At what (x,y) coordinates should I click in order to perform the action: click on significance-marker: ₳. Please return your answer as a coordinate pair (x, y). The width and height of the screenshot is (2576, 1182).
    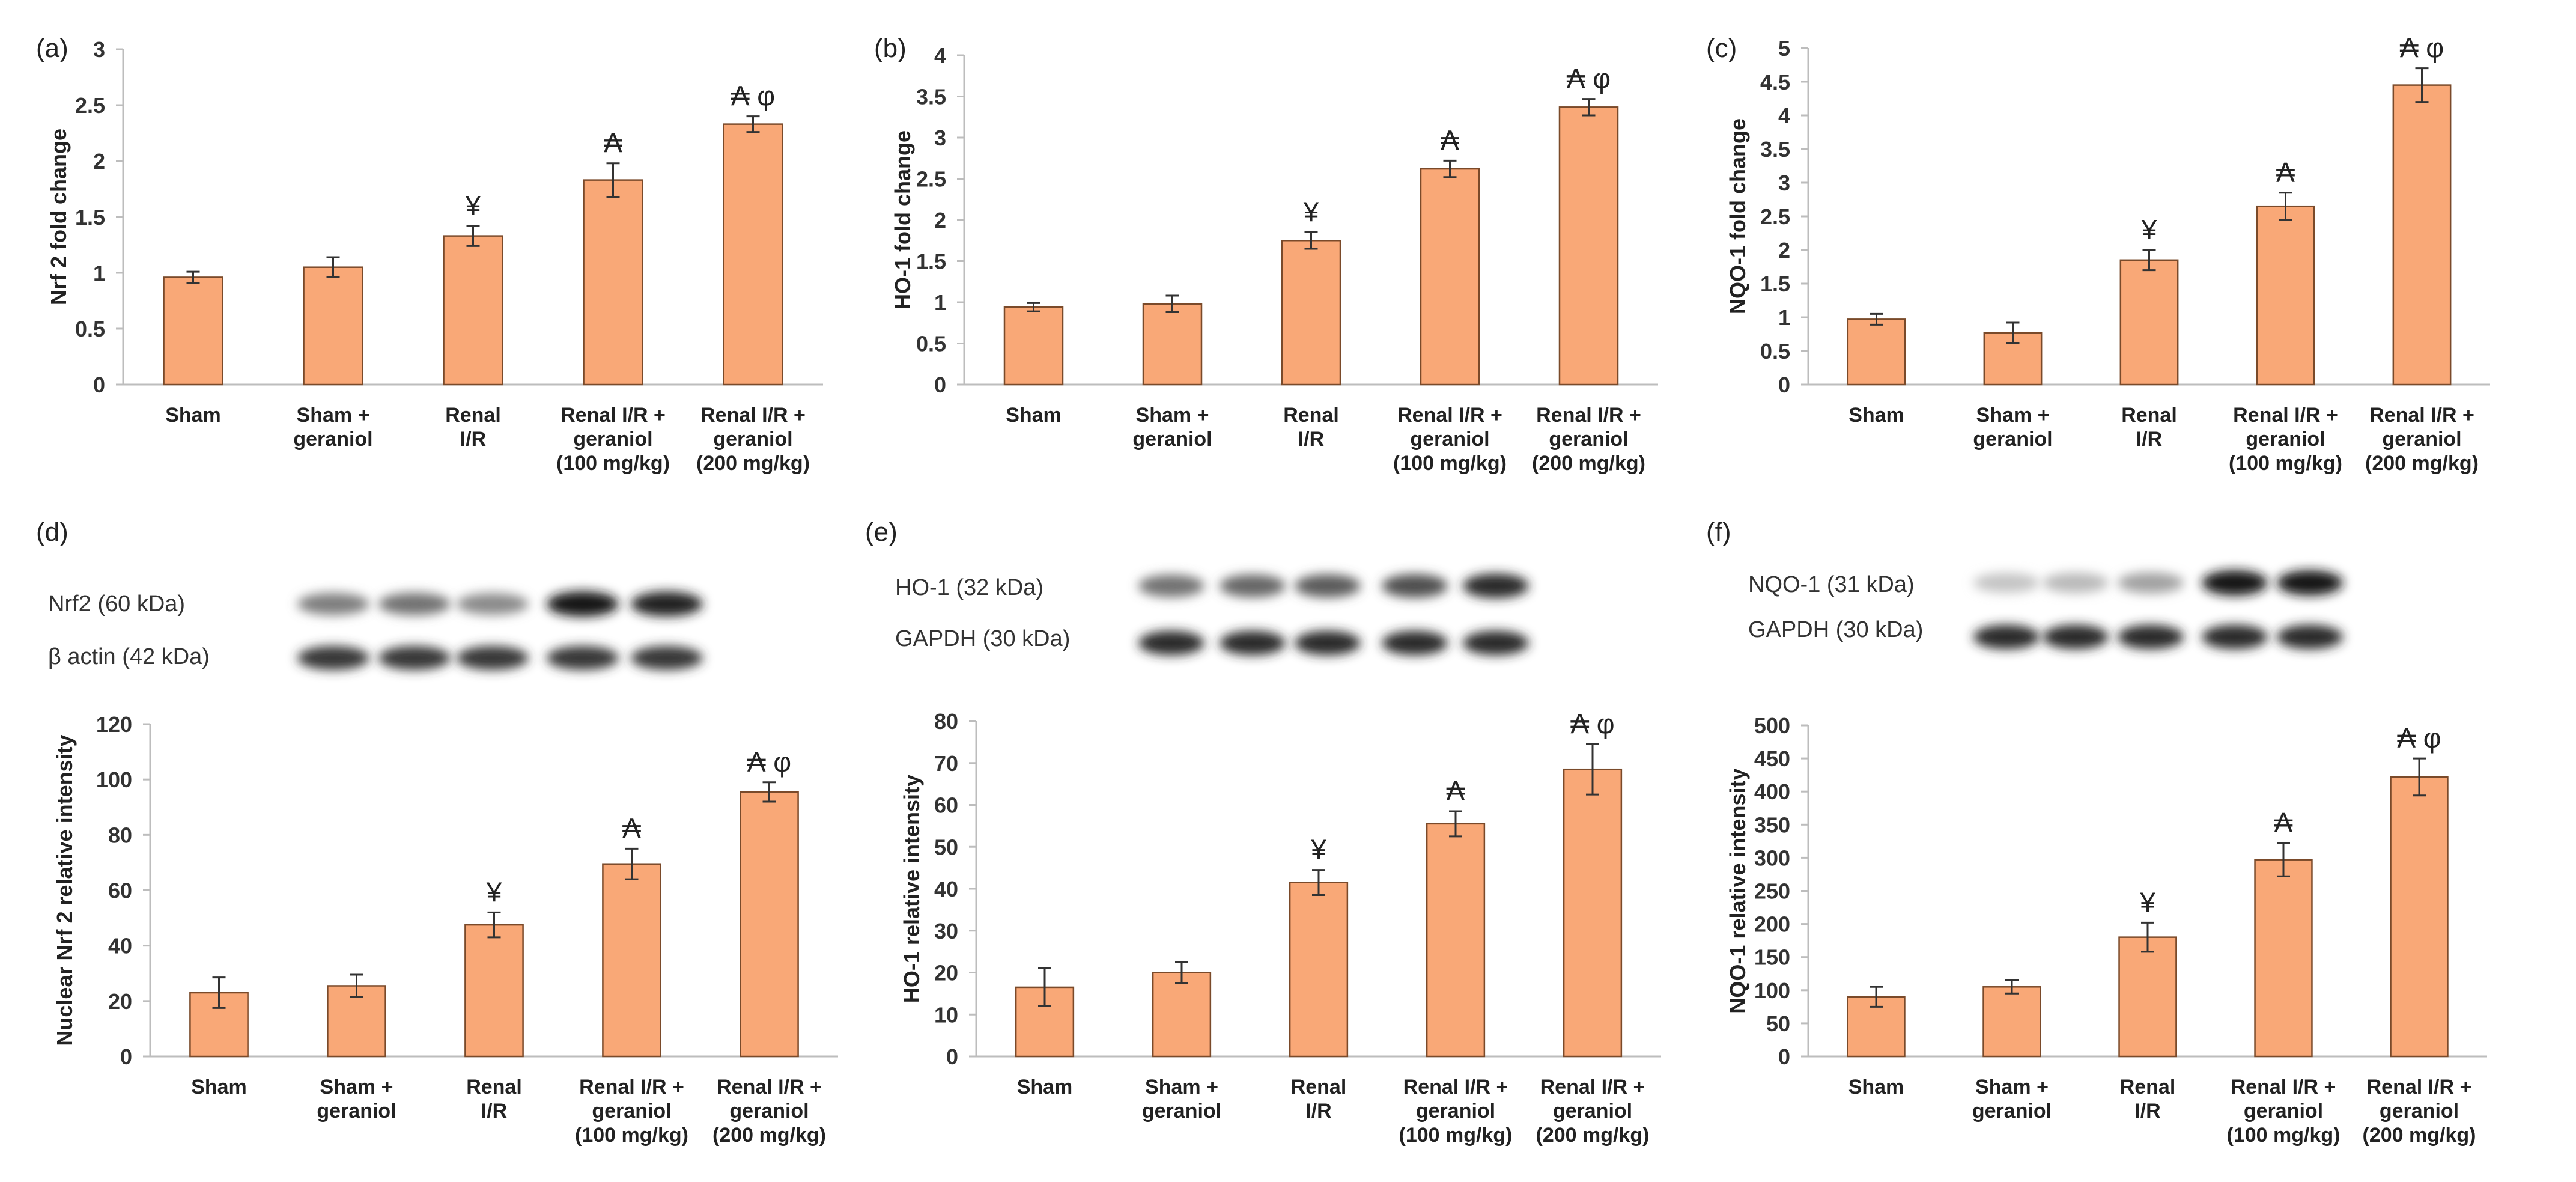
    Looking at the image, I should click on (1450, 140).